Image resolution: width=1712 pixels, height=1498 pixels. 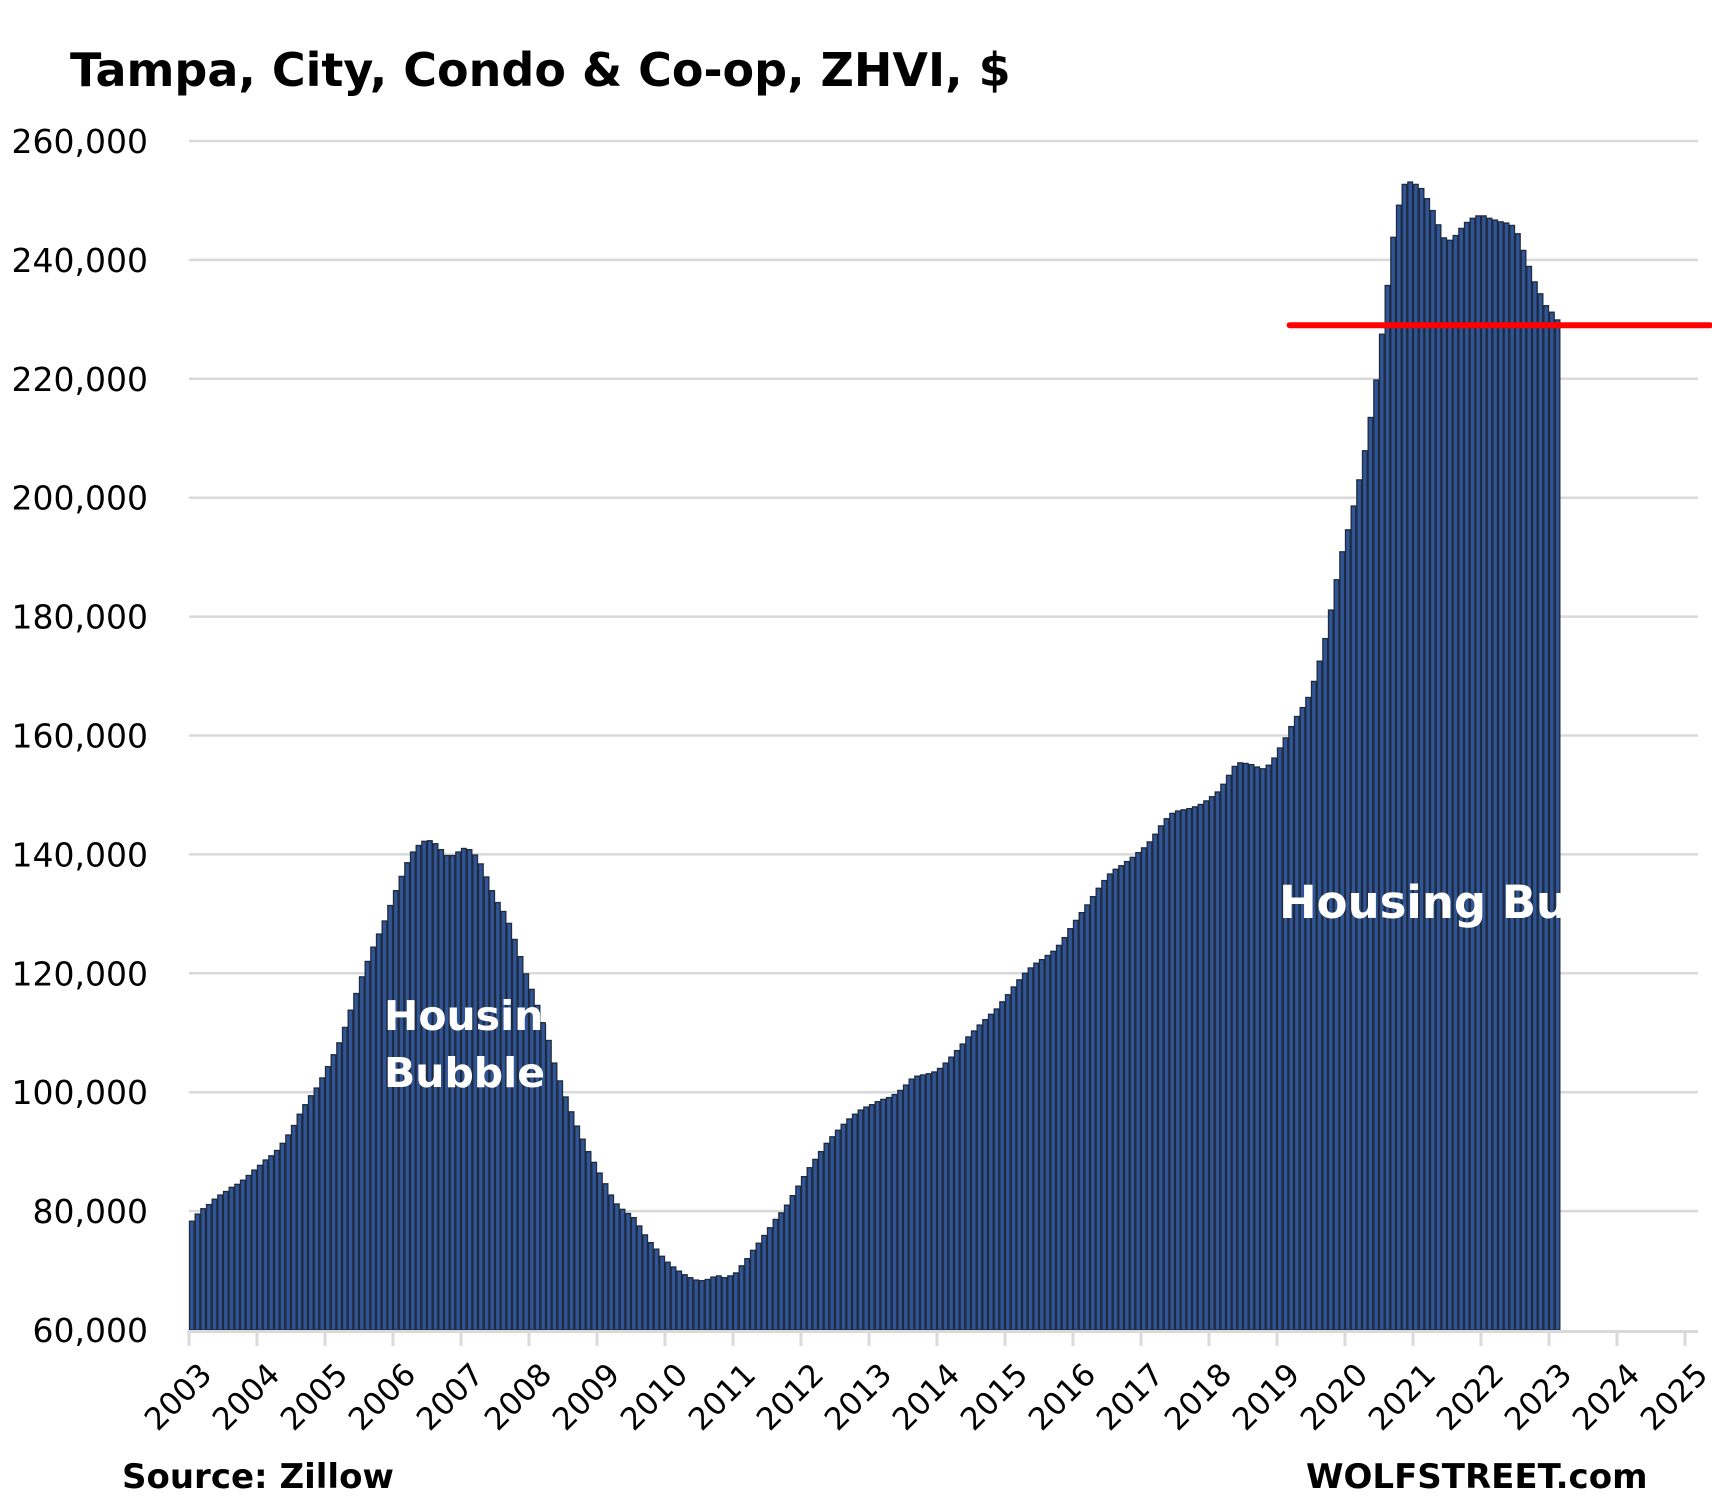 I want to click on x-tick-label: 2006, so click(x=382, y=1397).